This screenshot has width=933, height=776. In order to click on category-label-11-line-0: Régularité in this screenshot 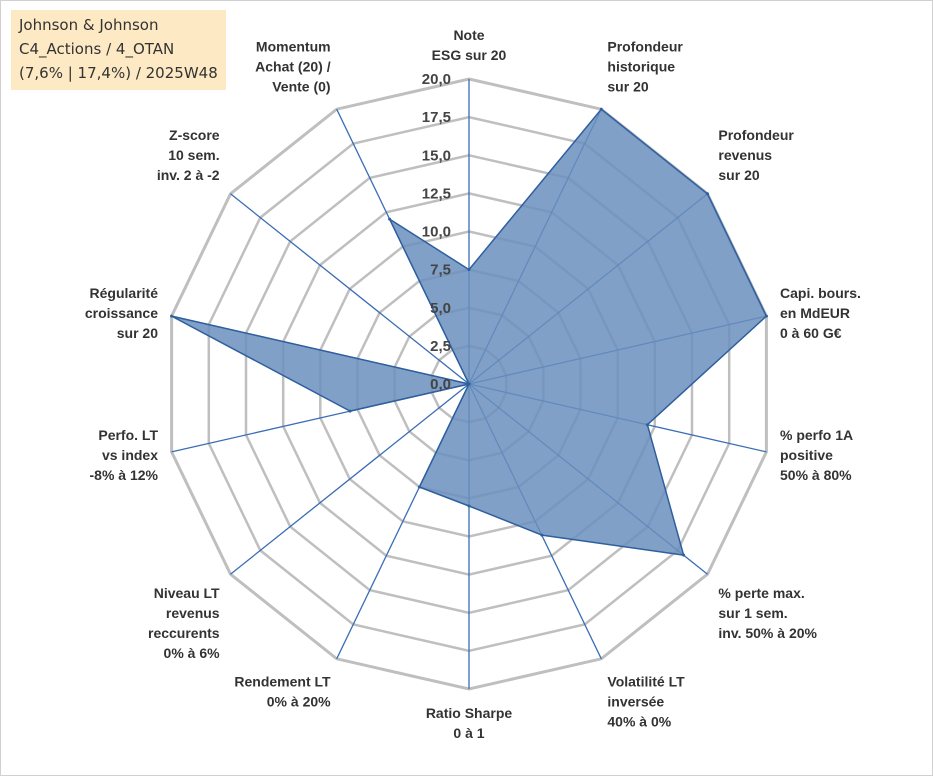, I will do `click(124, 293)`.